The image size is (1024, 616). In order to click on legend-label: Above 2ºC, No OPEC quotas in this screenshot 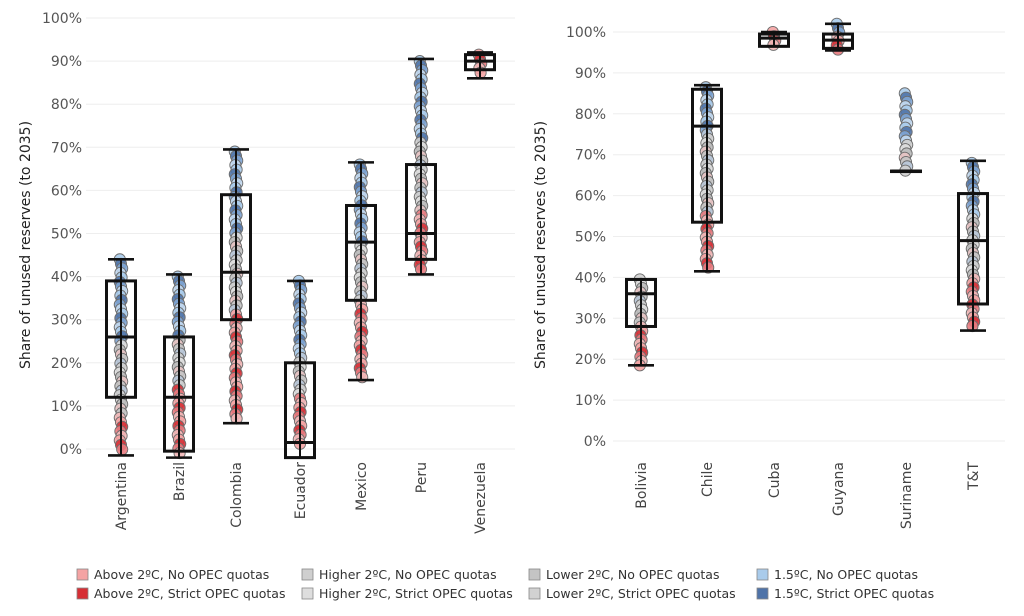, I will do `click(181, 574)`.